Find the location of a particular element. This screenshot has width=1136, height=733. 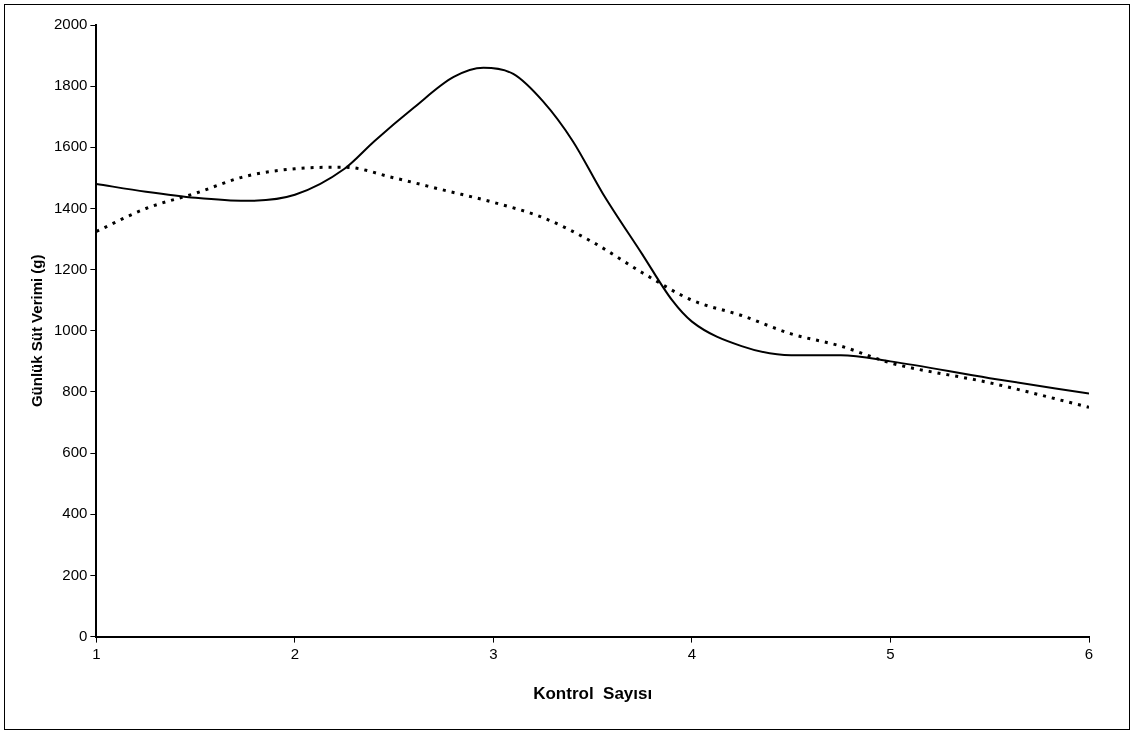

x-axis-title: Kontrol Sayısı is located at coordinates (593, 694).